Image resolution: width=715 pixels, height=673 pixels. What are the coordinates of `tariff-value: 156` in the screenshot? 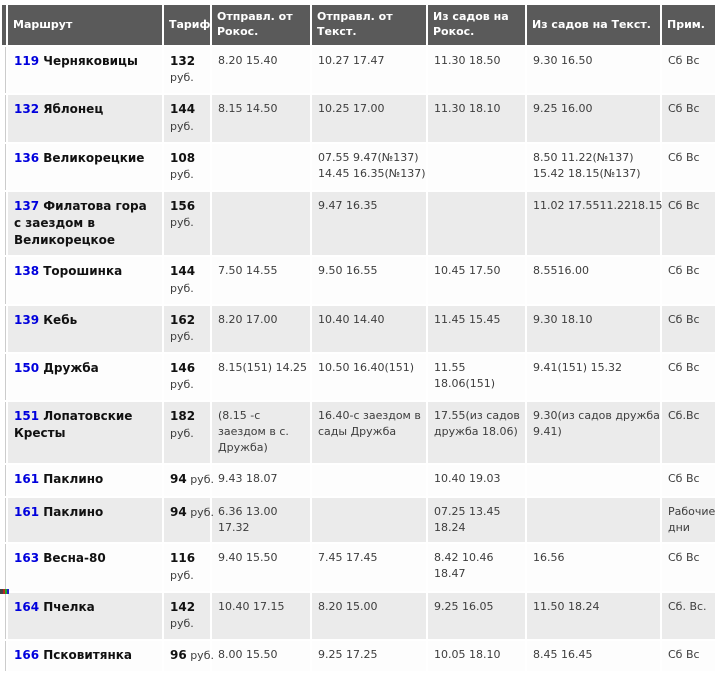 It's located at (183, 205).